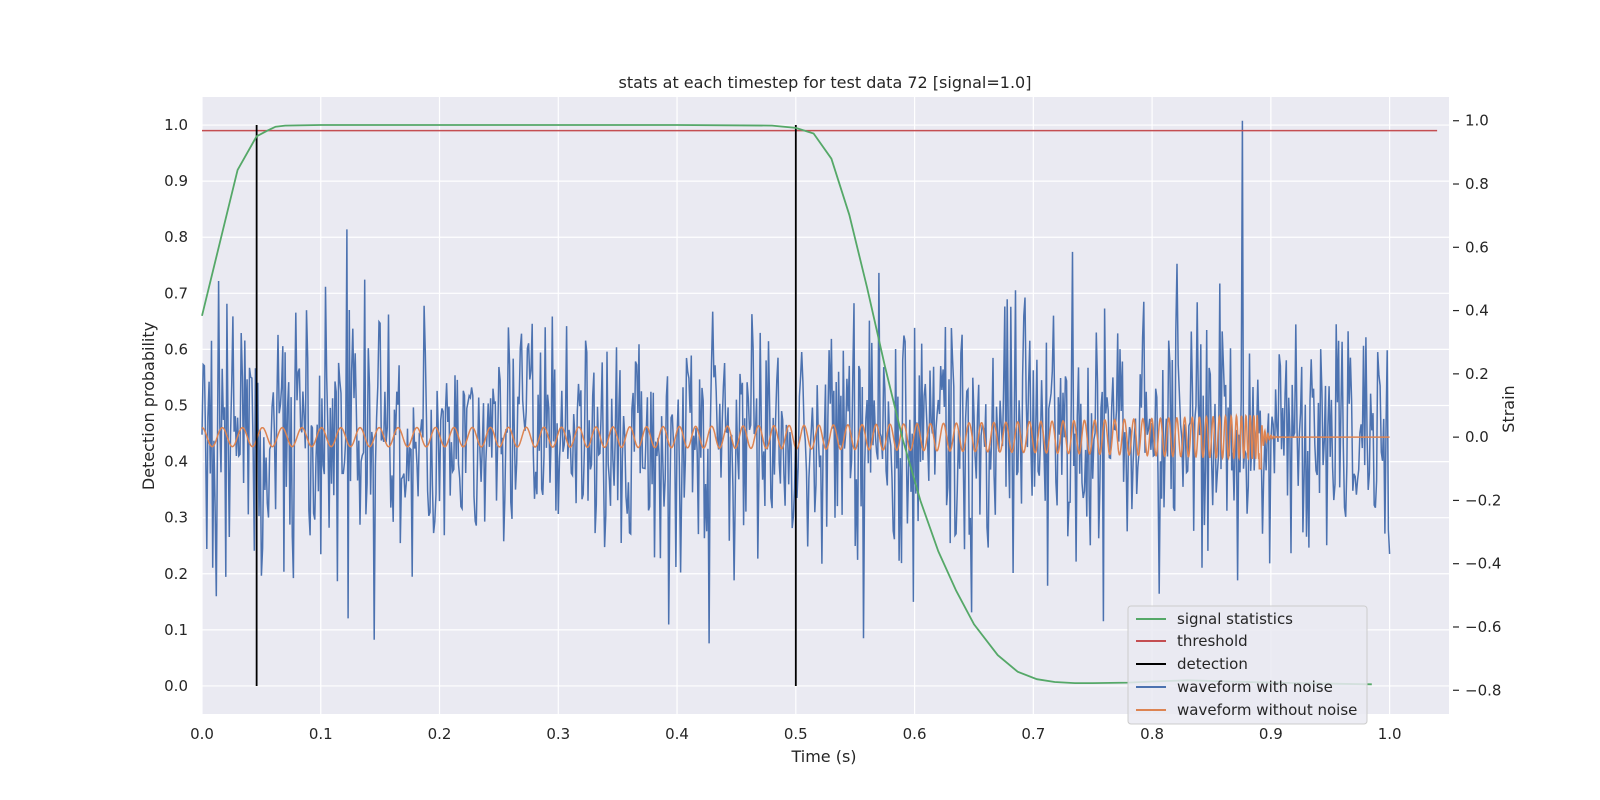 The width and height of the screenshot is (1600, 800). What do you see at coordinates (176, 181) in the screenshot?
I see `y-left-tick-label: 0.9` at bounding box center [176, 181].